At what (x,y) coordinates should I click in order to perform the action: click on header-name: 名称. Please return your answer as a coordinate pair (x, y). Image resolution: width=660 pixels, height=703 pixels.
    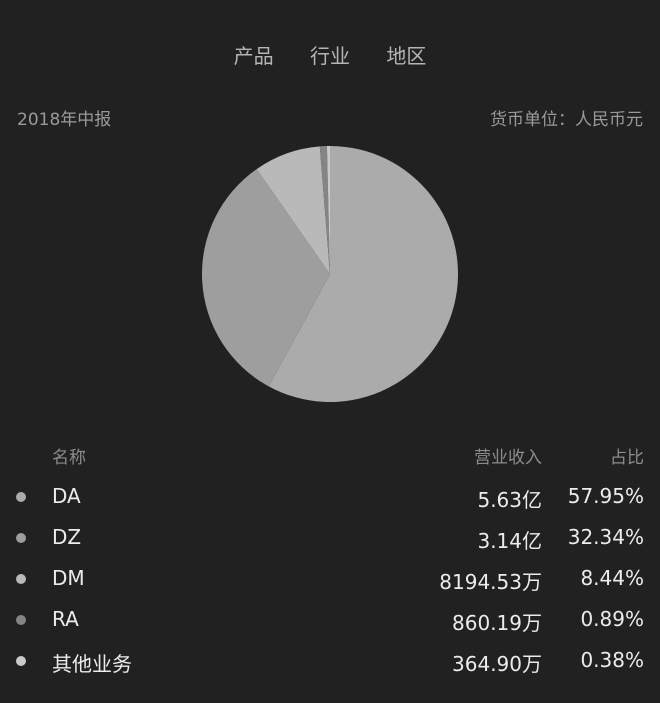
    Looking at the image, I should click on (69, 458).